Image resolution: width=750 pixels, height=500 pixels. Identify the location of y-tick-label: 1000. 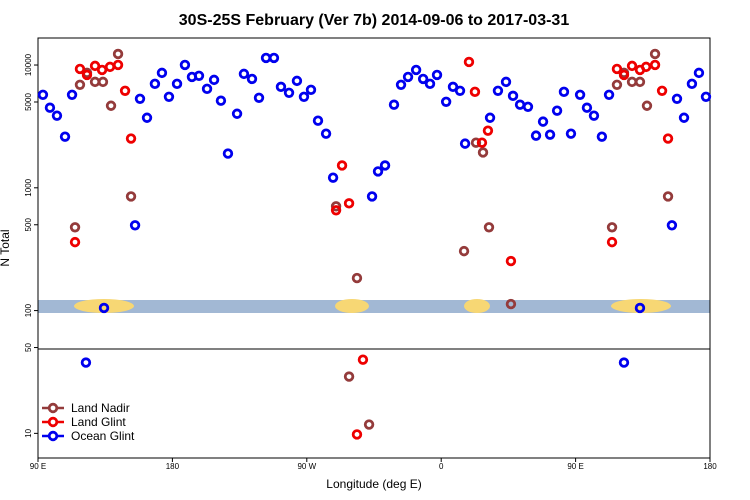
(28, 187).